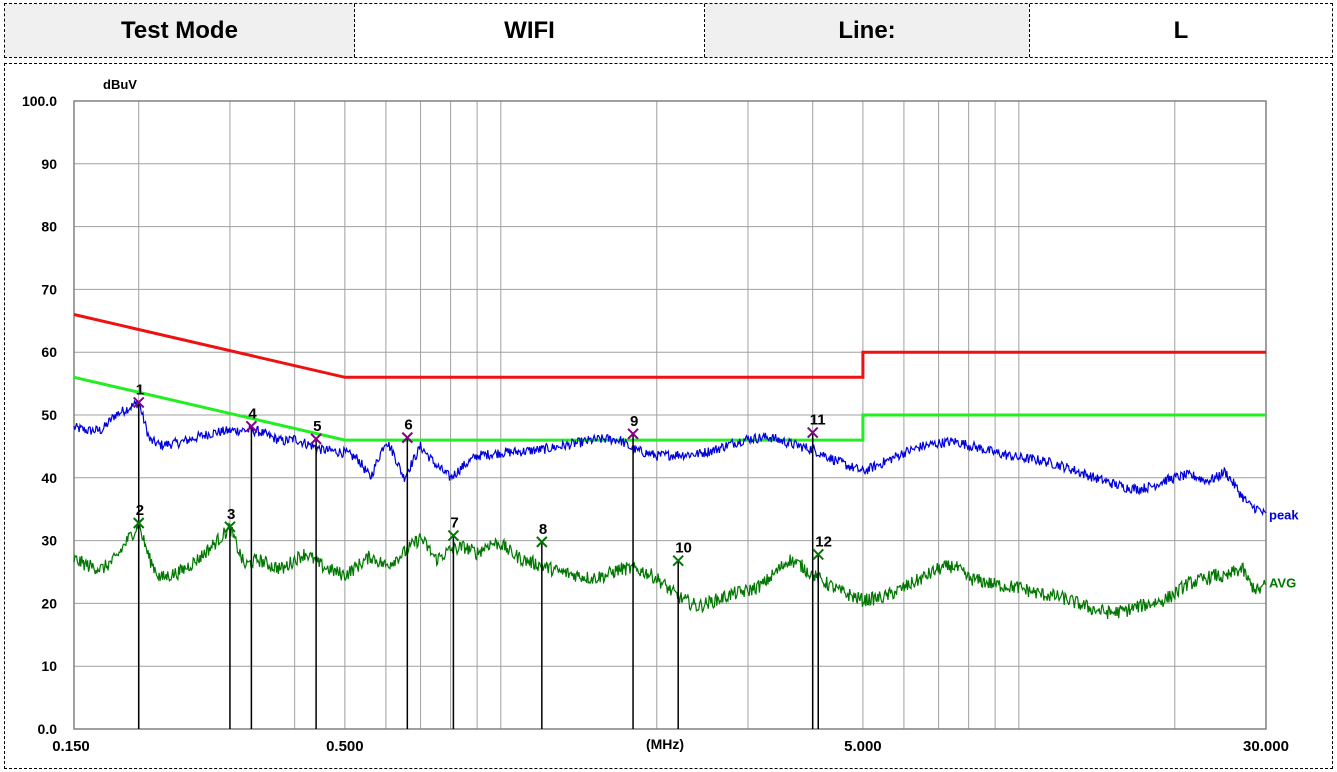  I want to click on marker-label: 11, so click(818, 420).